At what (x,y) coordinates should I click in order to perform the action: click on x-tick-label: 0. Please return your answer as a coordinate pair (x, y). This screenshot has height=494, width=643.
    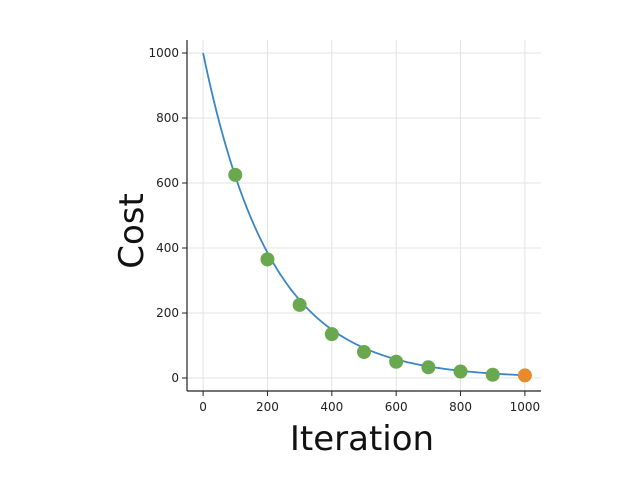
    Looking at the image, I should click on (203, 407).